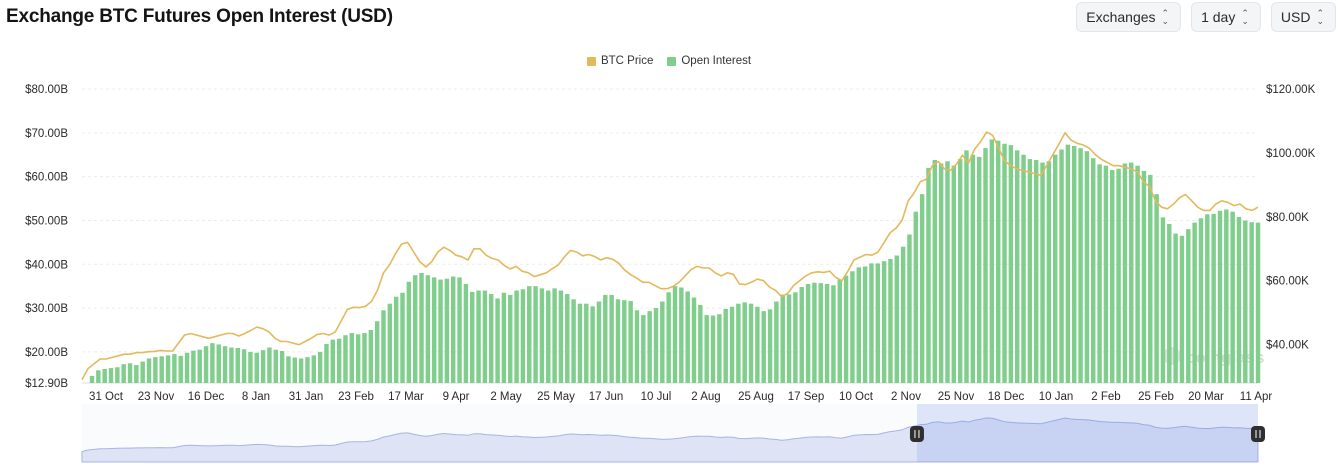 This screenshot has height=473, width=1338. What do you see at coordinates (406, 397) in the screenshot?
I see `x-axis-tick-label: 17 Mar` at bounding box center [406, 397].